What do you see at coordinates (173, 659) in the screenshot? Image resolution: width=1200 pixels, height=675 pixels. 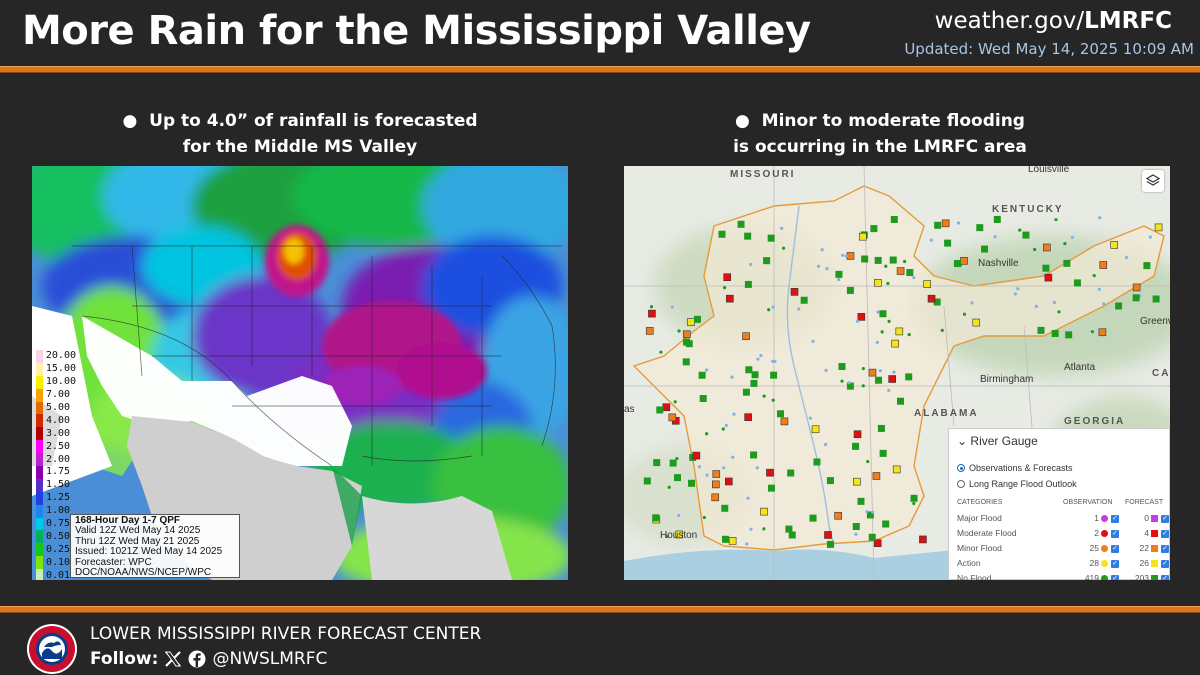 I see `x-icon` at bounding box center [173, 659].